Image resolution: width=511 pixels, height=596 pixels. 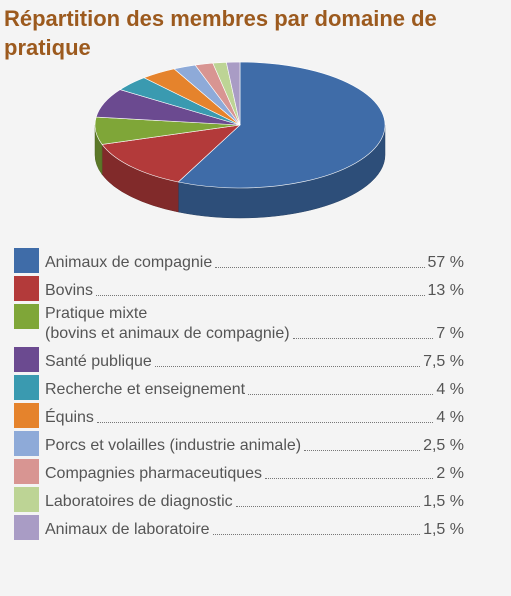 What do you see at coordinates (173, 445) in the screenshot?
I see `legend-label: Porcs et volailles (industrie animale)` at bounding box center [173, 445].